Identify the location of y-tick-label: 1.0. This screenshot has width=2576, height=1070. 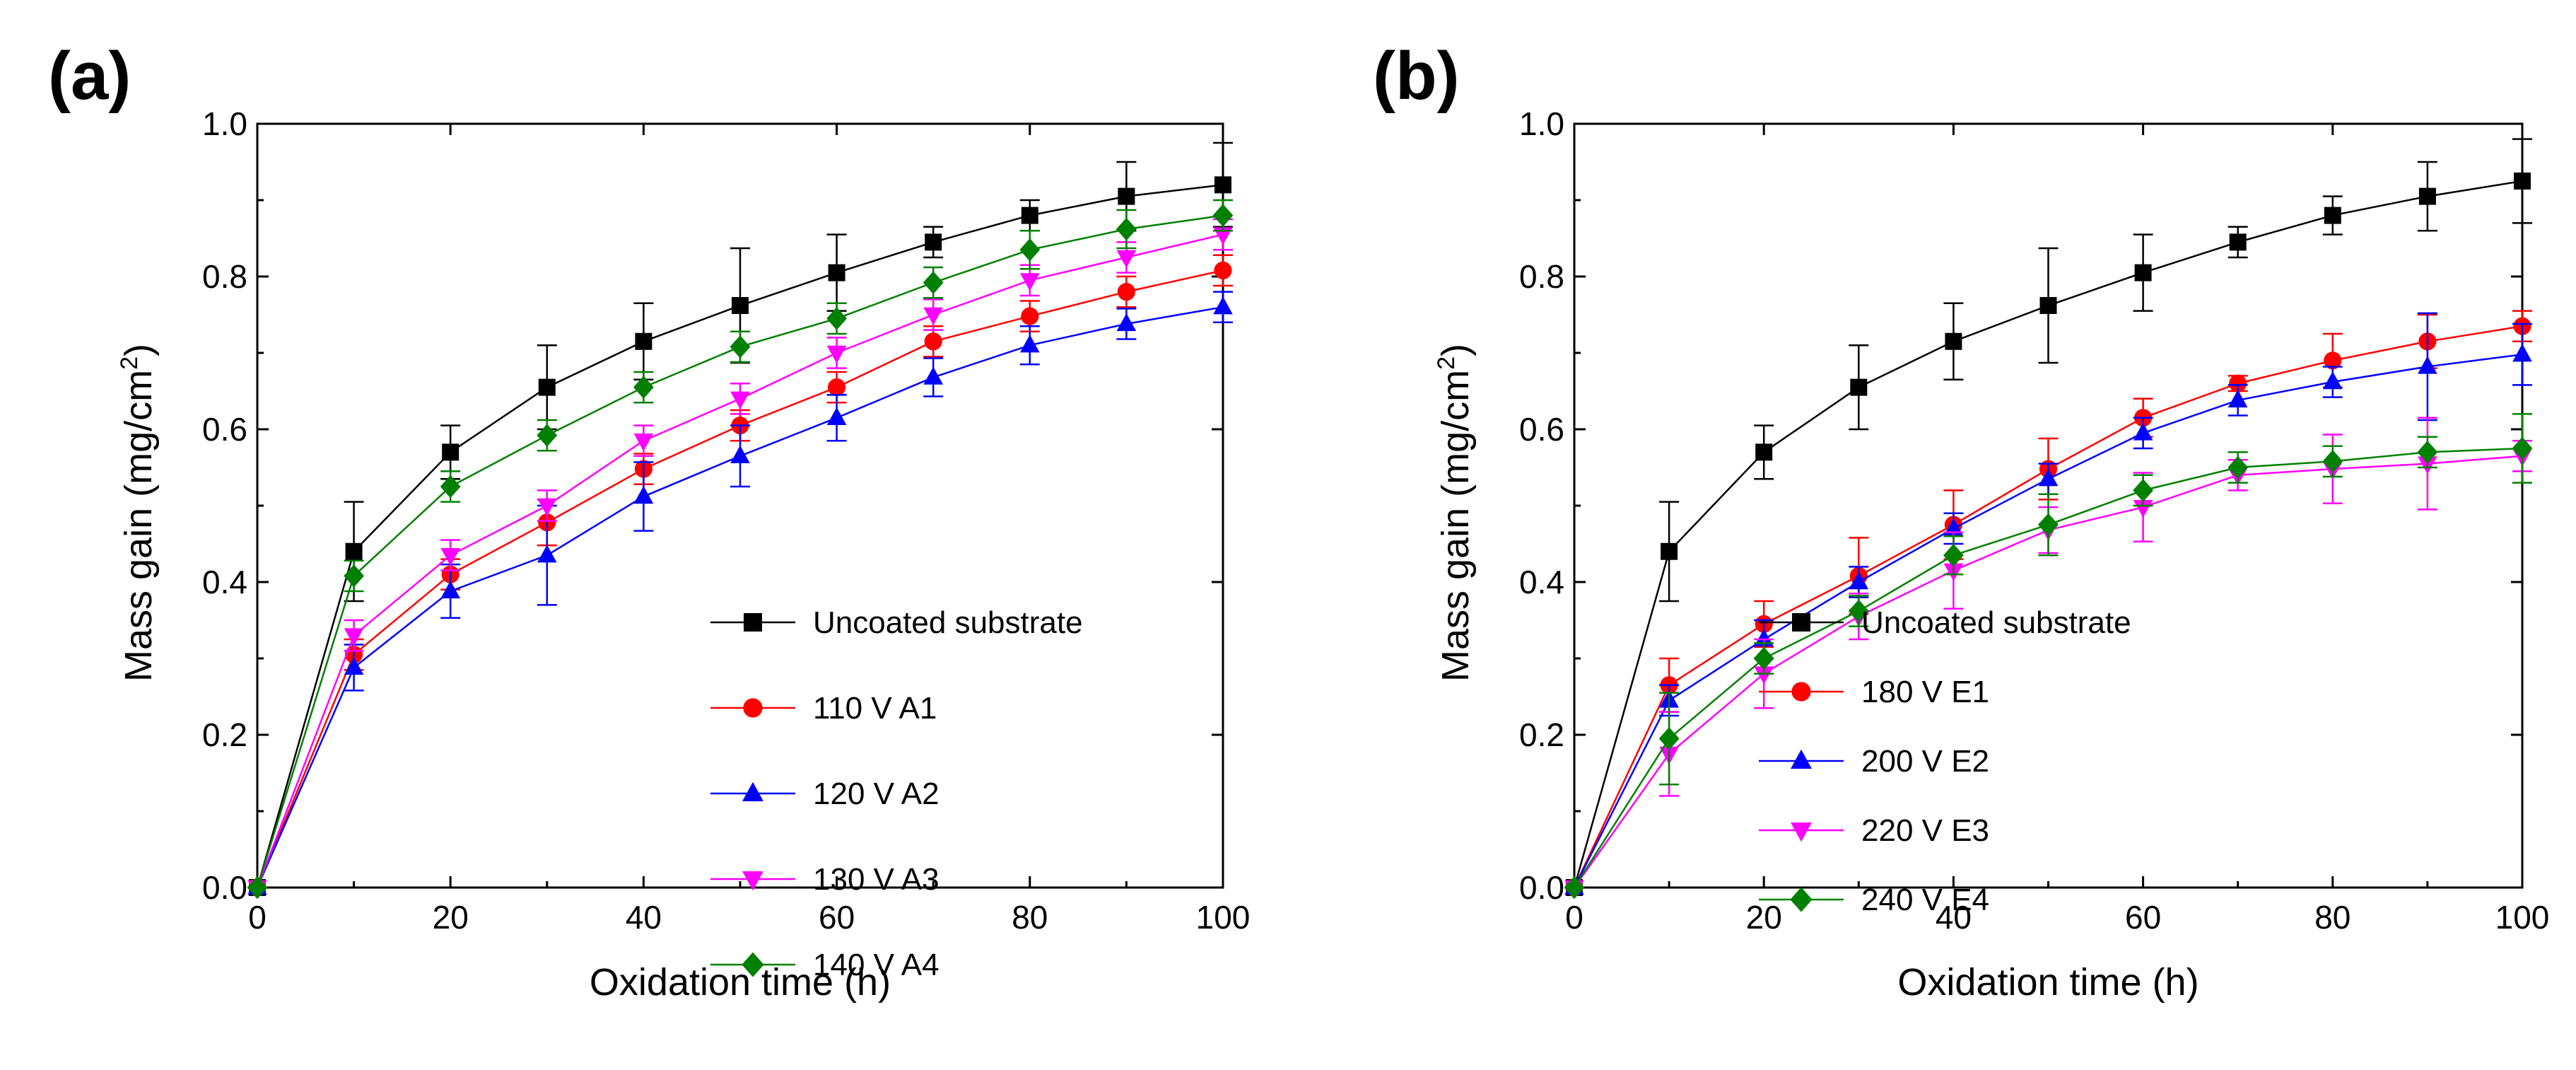
(1542, 124).